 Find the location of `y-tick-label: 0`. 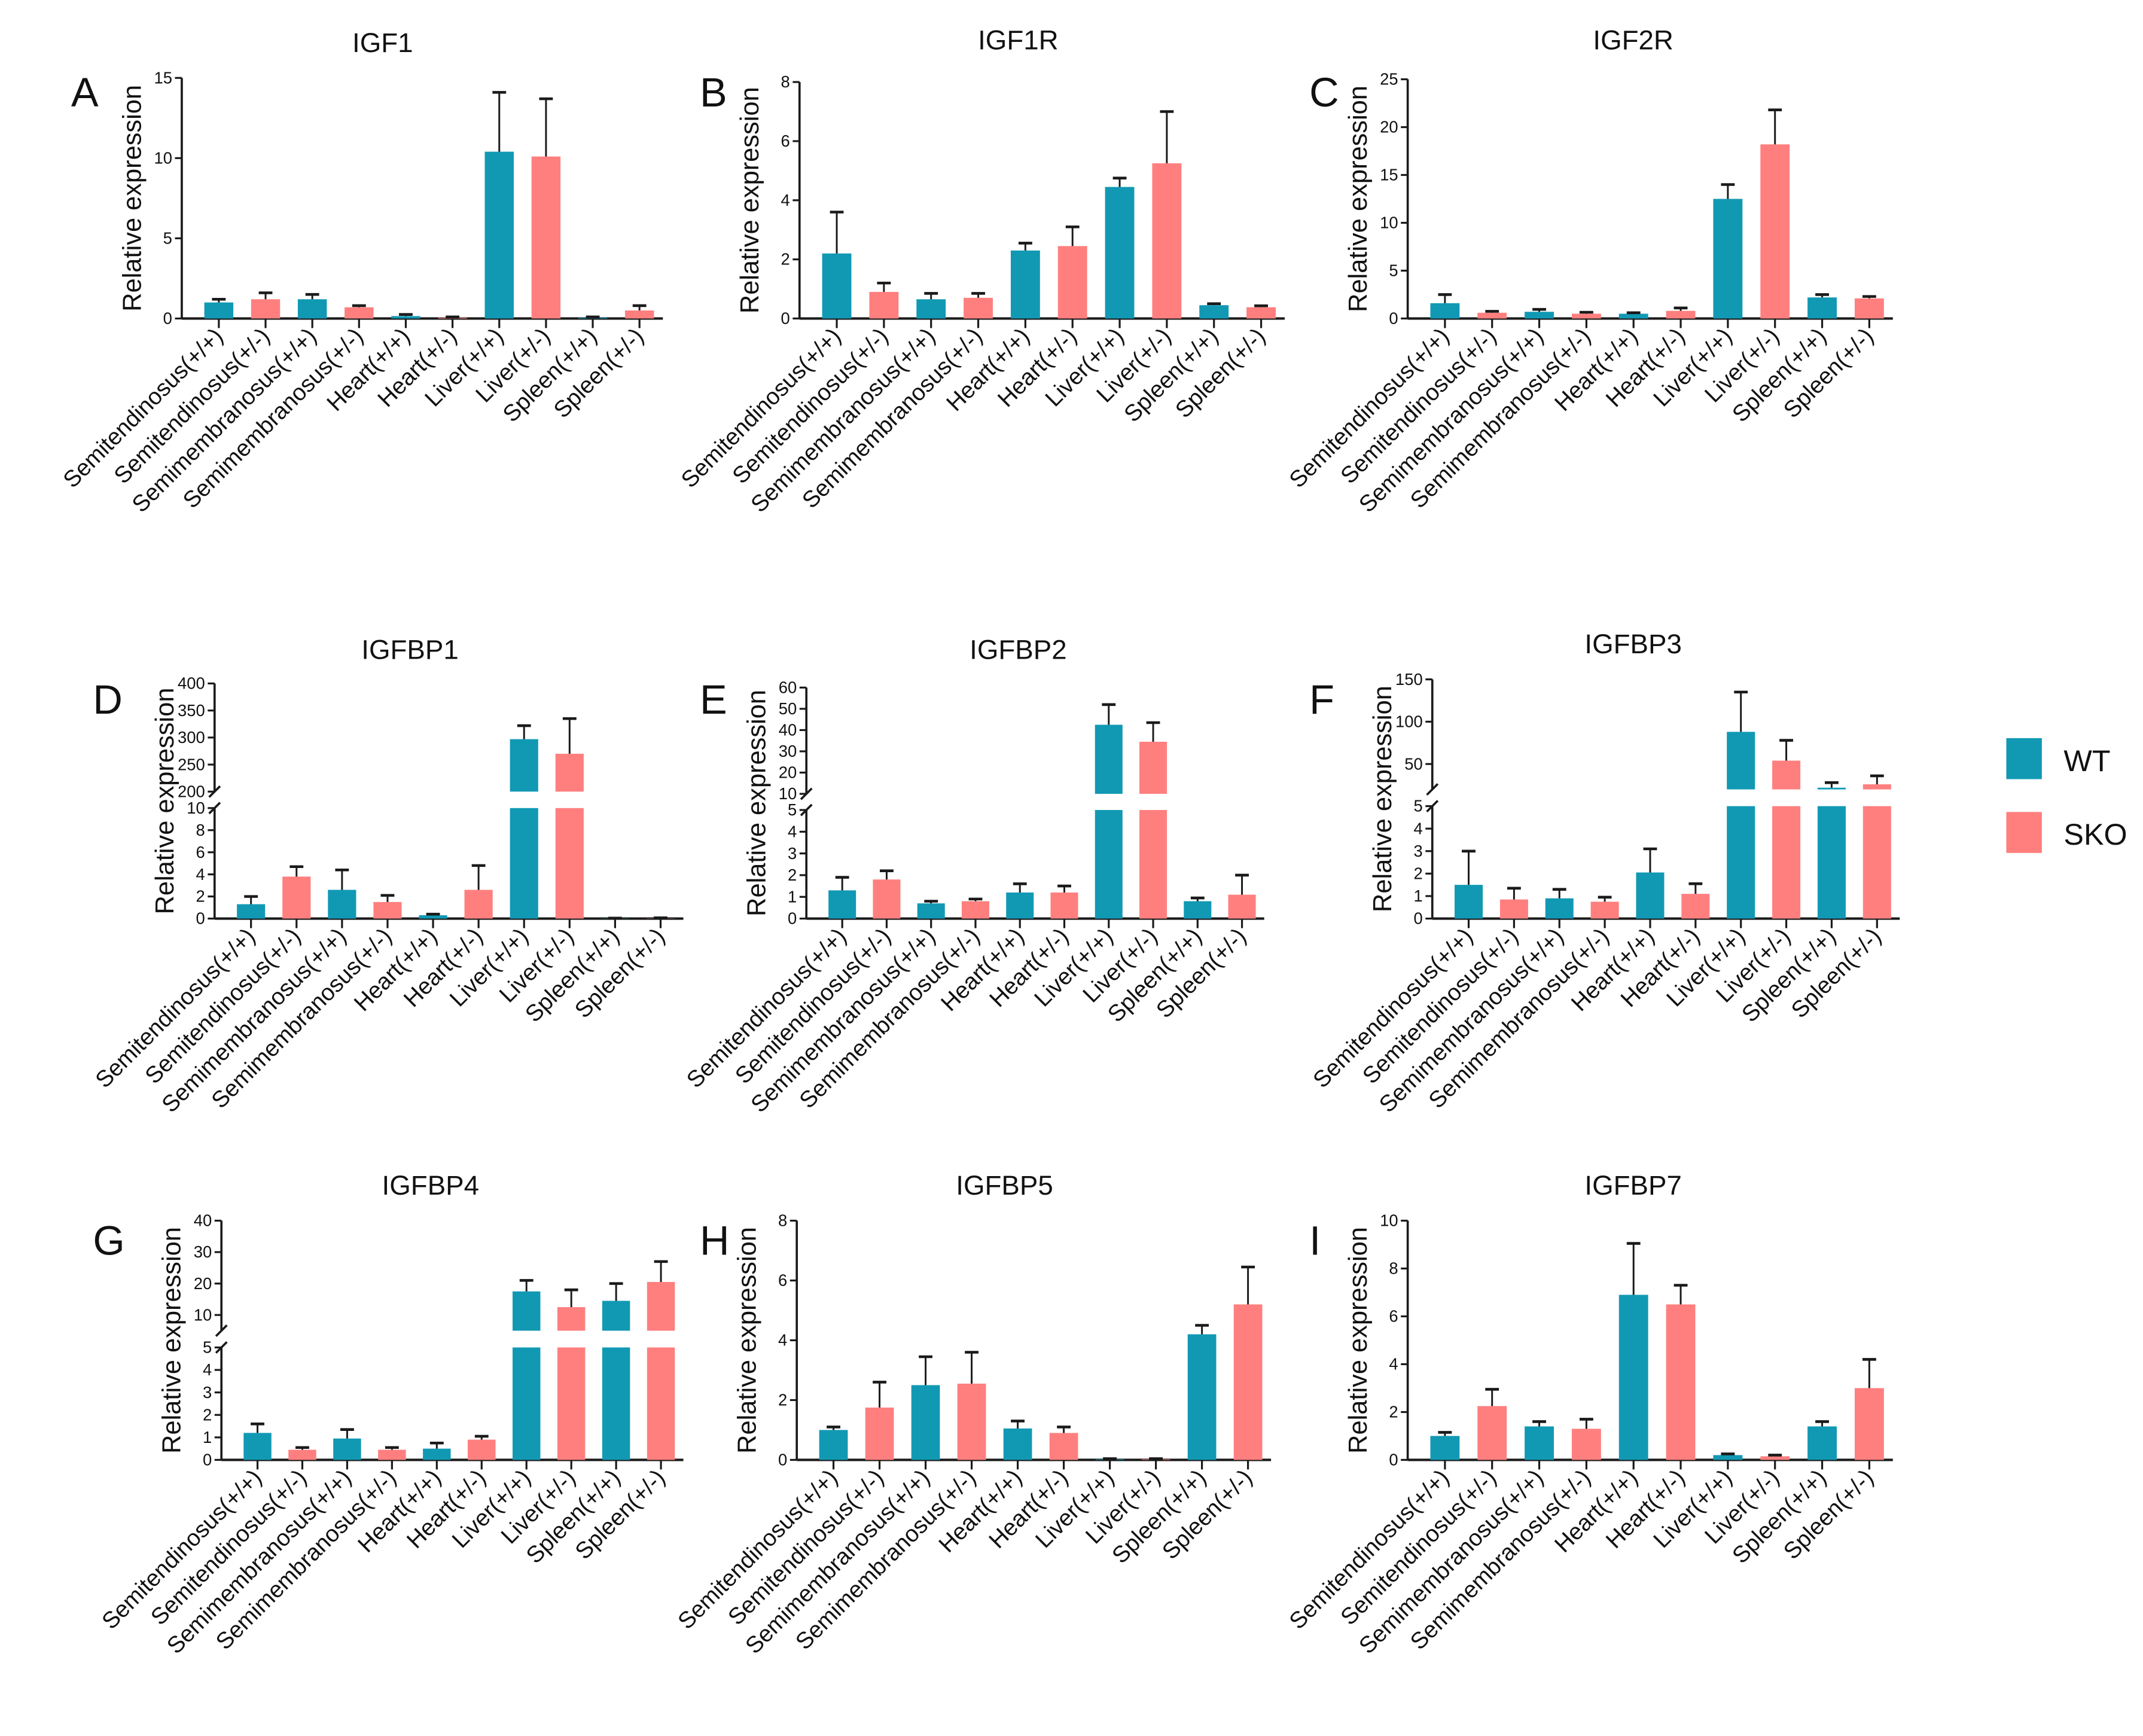

y-tick-label: 0 is located at coordinates (1393, 318).